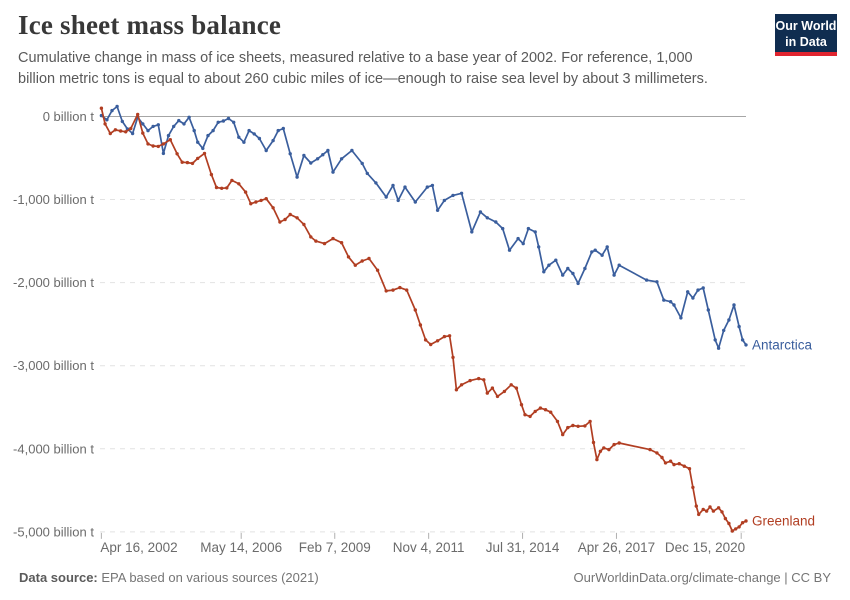  Describe the element at coordinates (150, 25) in the screenshot. I see `page-title: Ice sheet mass balance` at that location.